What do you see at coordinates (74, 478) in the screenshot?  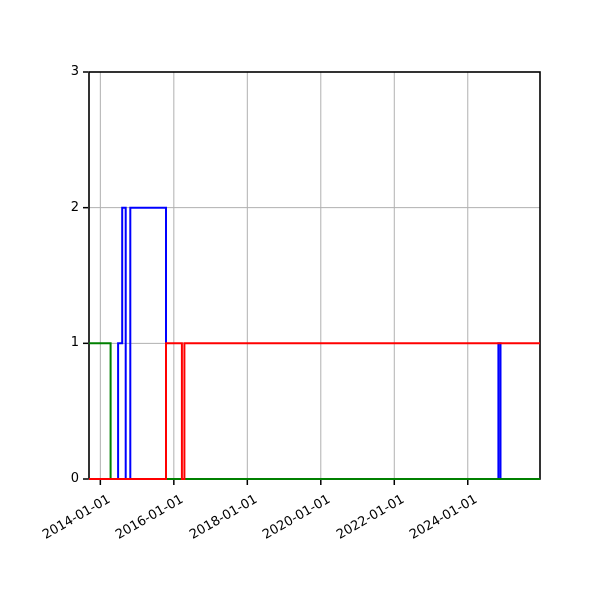 I see `y-tick-label: 0` at bounding box center [74, 478].